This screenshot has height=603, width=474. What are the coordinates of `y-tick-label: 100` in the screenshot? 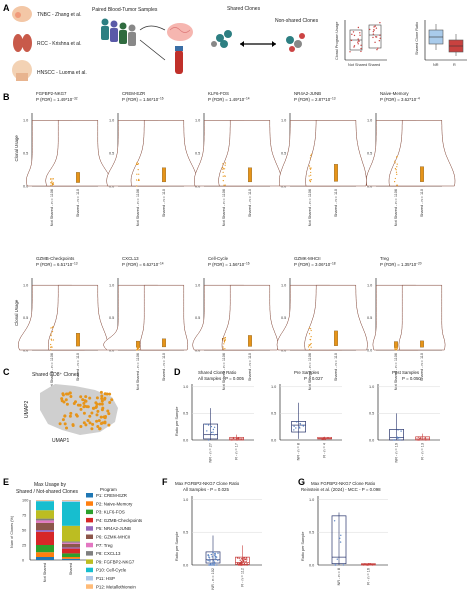 It's located at (25, 500).